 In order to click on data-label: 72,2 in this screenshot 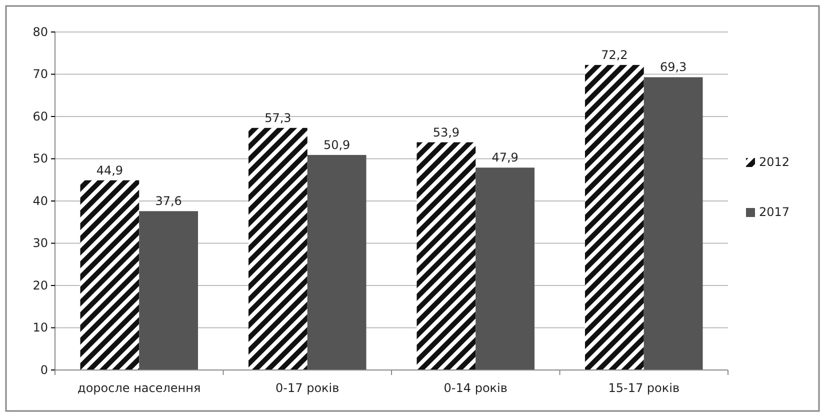, I will do `click(614, 55)`.